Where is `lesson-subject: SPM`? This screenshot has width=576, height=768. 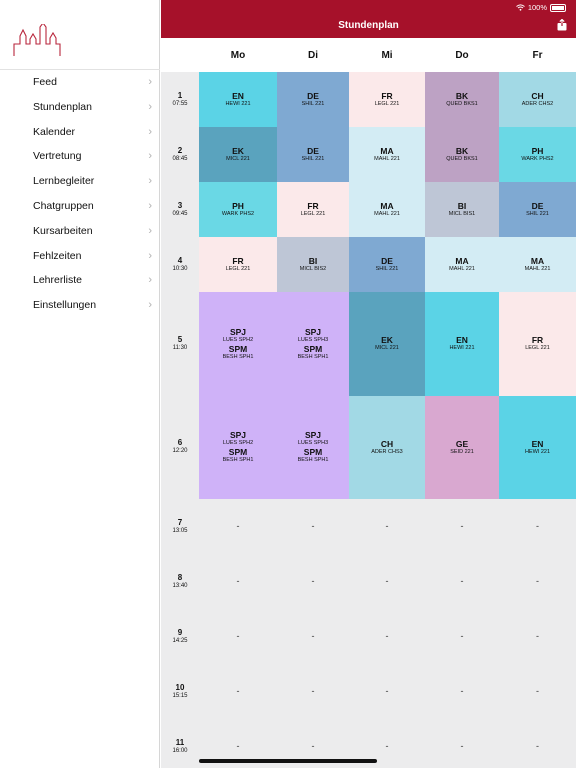
lesson-subject: SPM is located at coordinates (238, 452).